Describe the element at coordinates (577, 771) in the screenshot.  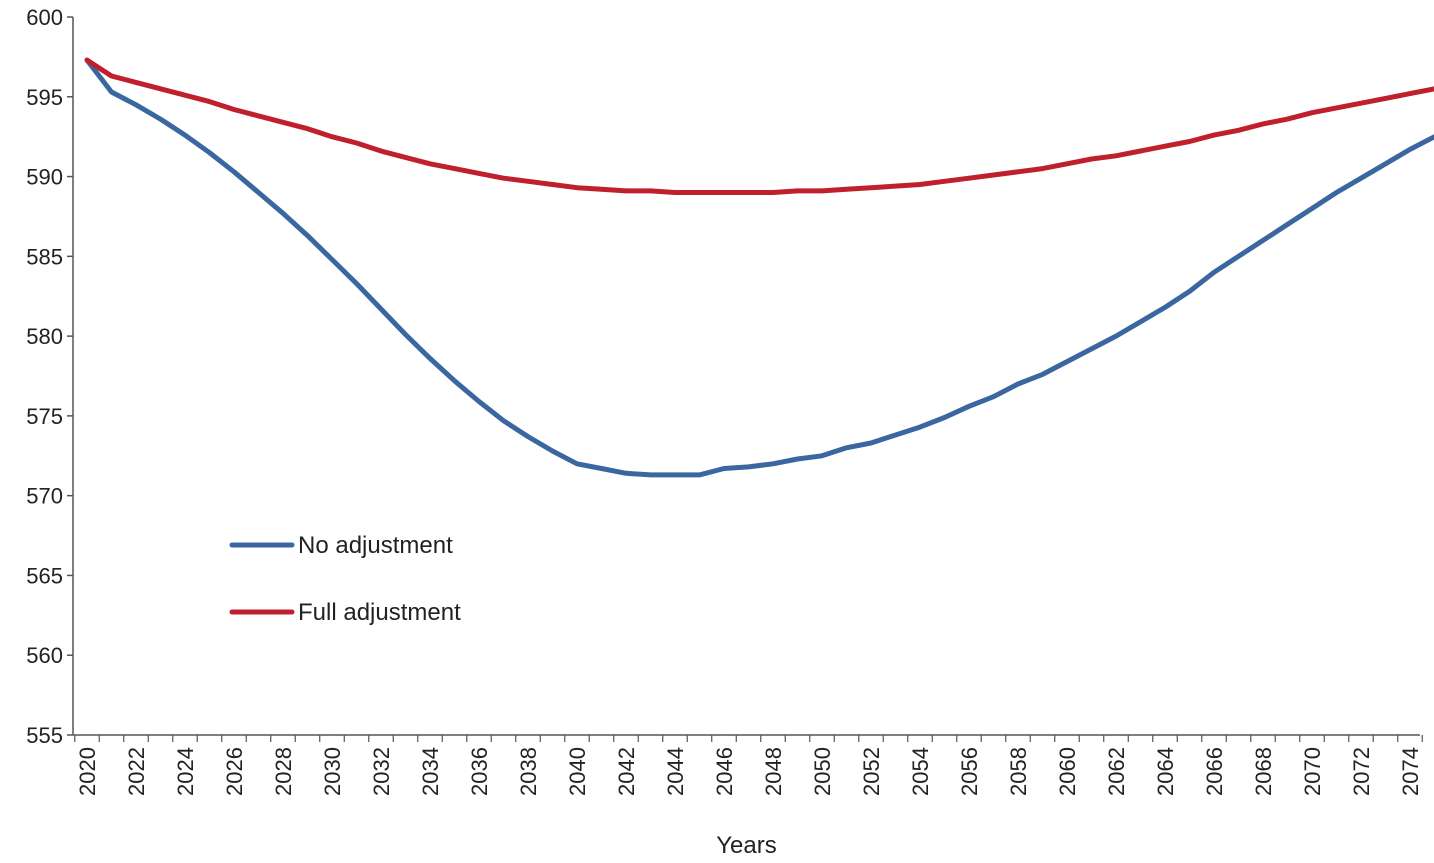
I see `x-tick-label: 2040` at that location.